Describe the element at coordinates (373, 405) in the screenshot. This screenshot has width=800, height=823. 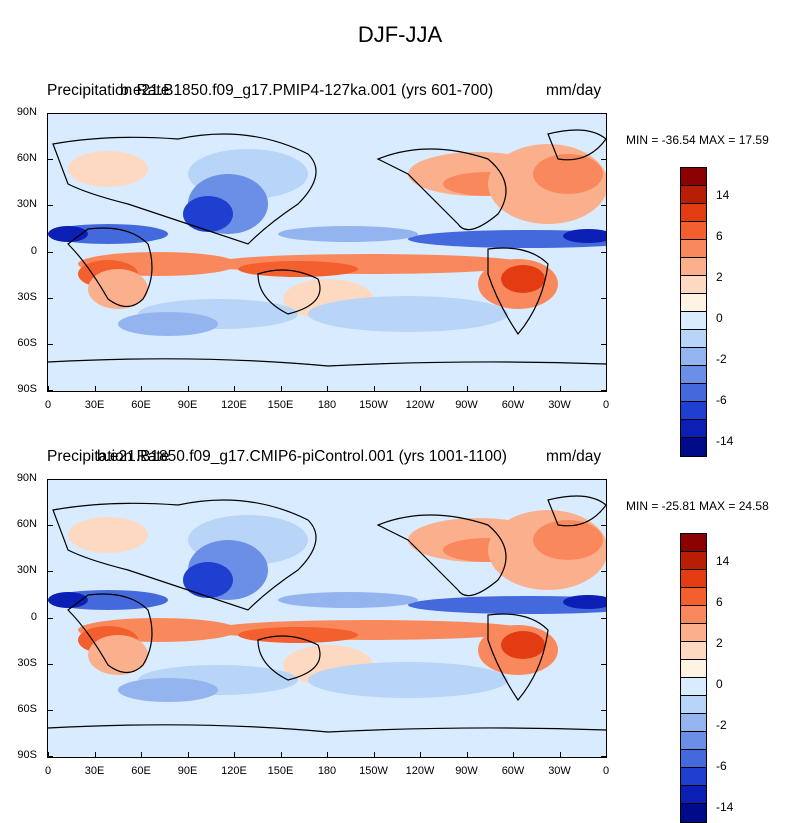
I see `lon-tick-label: 150W` at that location.